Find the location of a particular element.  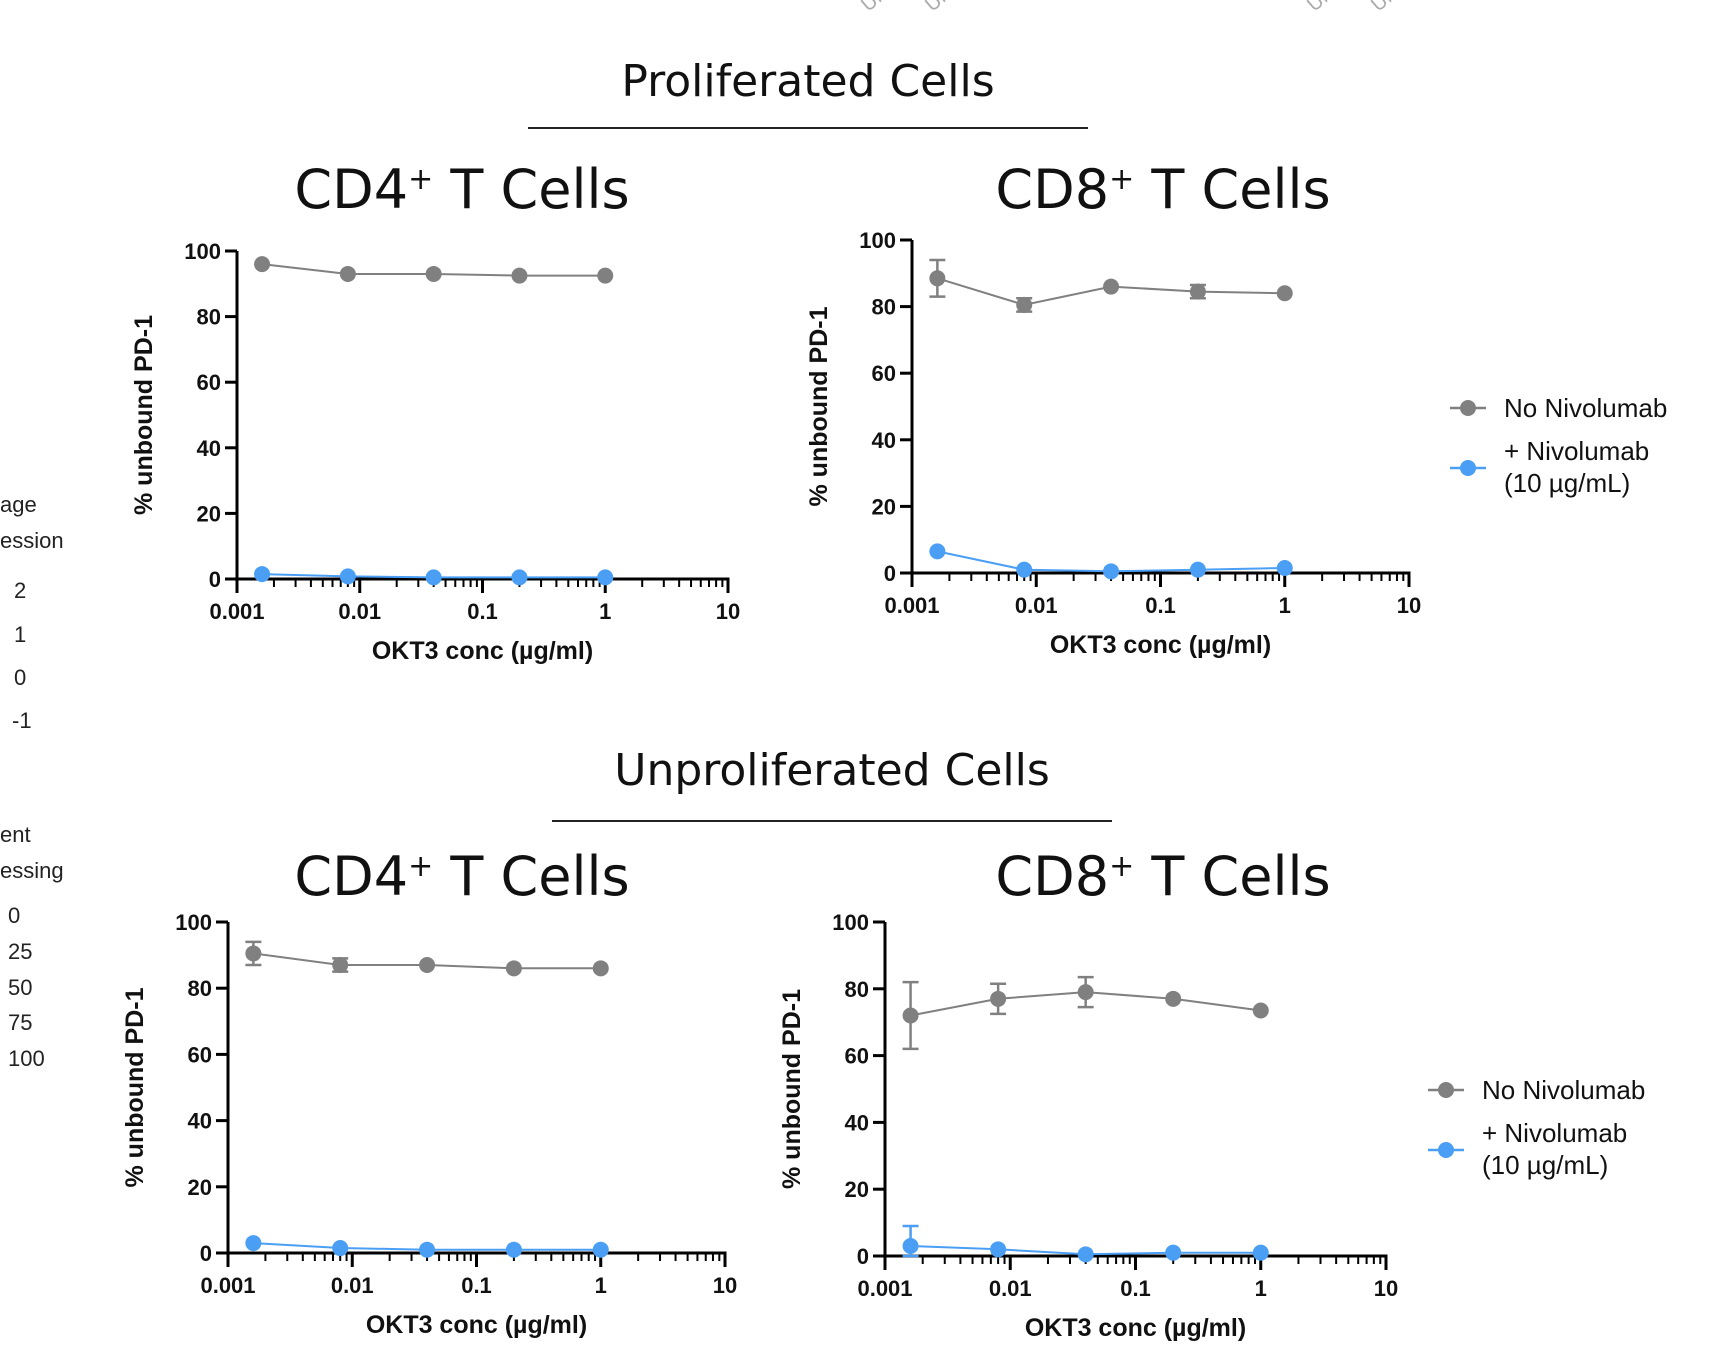

panel-title-1-main: CD4 is located at coordinates (351, 189).